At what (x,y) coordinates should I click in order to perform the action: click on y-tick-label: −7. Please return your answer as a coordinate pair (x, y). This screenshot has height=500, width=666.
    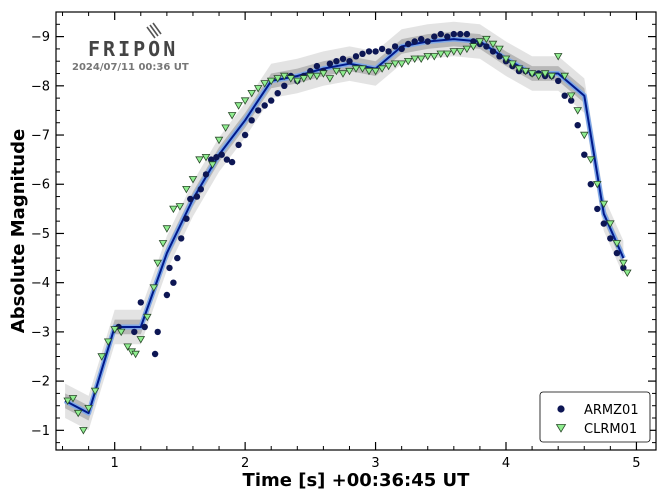
    Looking at the image, I should click on (40, 136).